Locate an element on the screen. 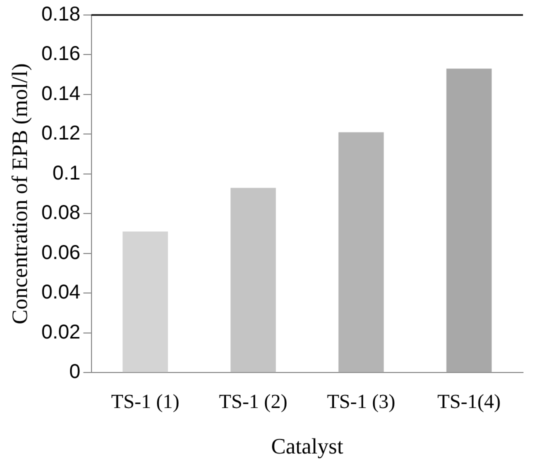  y-tick-label: 0.14 is located at coordinates (60, 93).